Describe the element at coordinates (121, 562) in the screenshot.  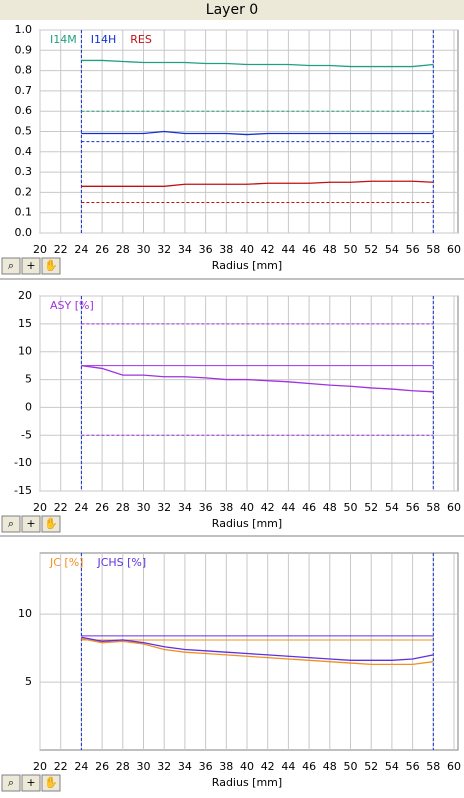
I see `legend-entry: JCHS [%]` at that location.